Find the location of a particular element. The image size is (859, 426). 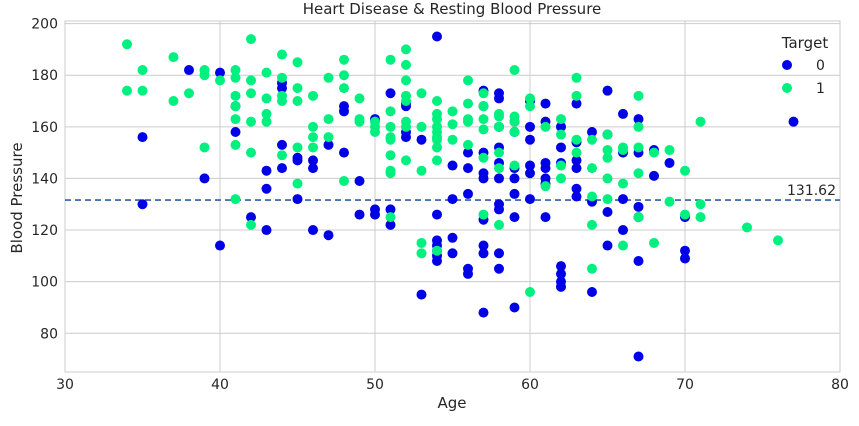

legend-label-1: 1 is located at coordinates (820, 89).